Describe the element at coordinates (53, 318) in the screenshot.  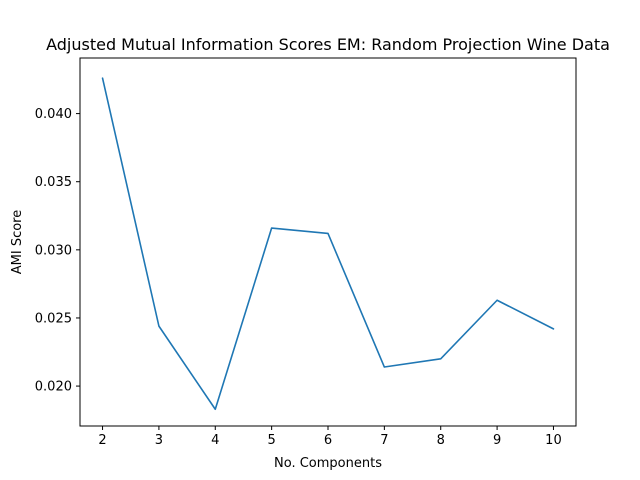
I see `y-tick-label: 0.025` at that location.